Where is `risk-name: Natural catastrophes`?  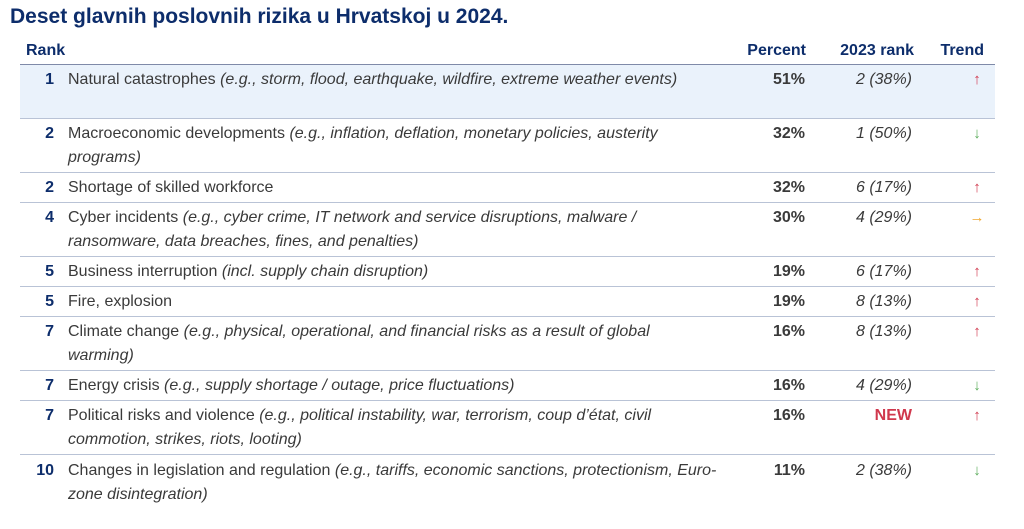 risk-name: Natural catastrophes is located at coordinates (142, 79).